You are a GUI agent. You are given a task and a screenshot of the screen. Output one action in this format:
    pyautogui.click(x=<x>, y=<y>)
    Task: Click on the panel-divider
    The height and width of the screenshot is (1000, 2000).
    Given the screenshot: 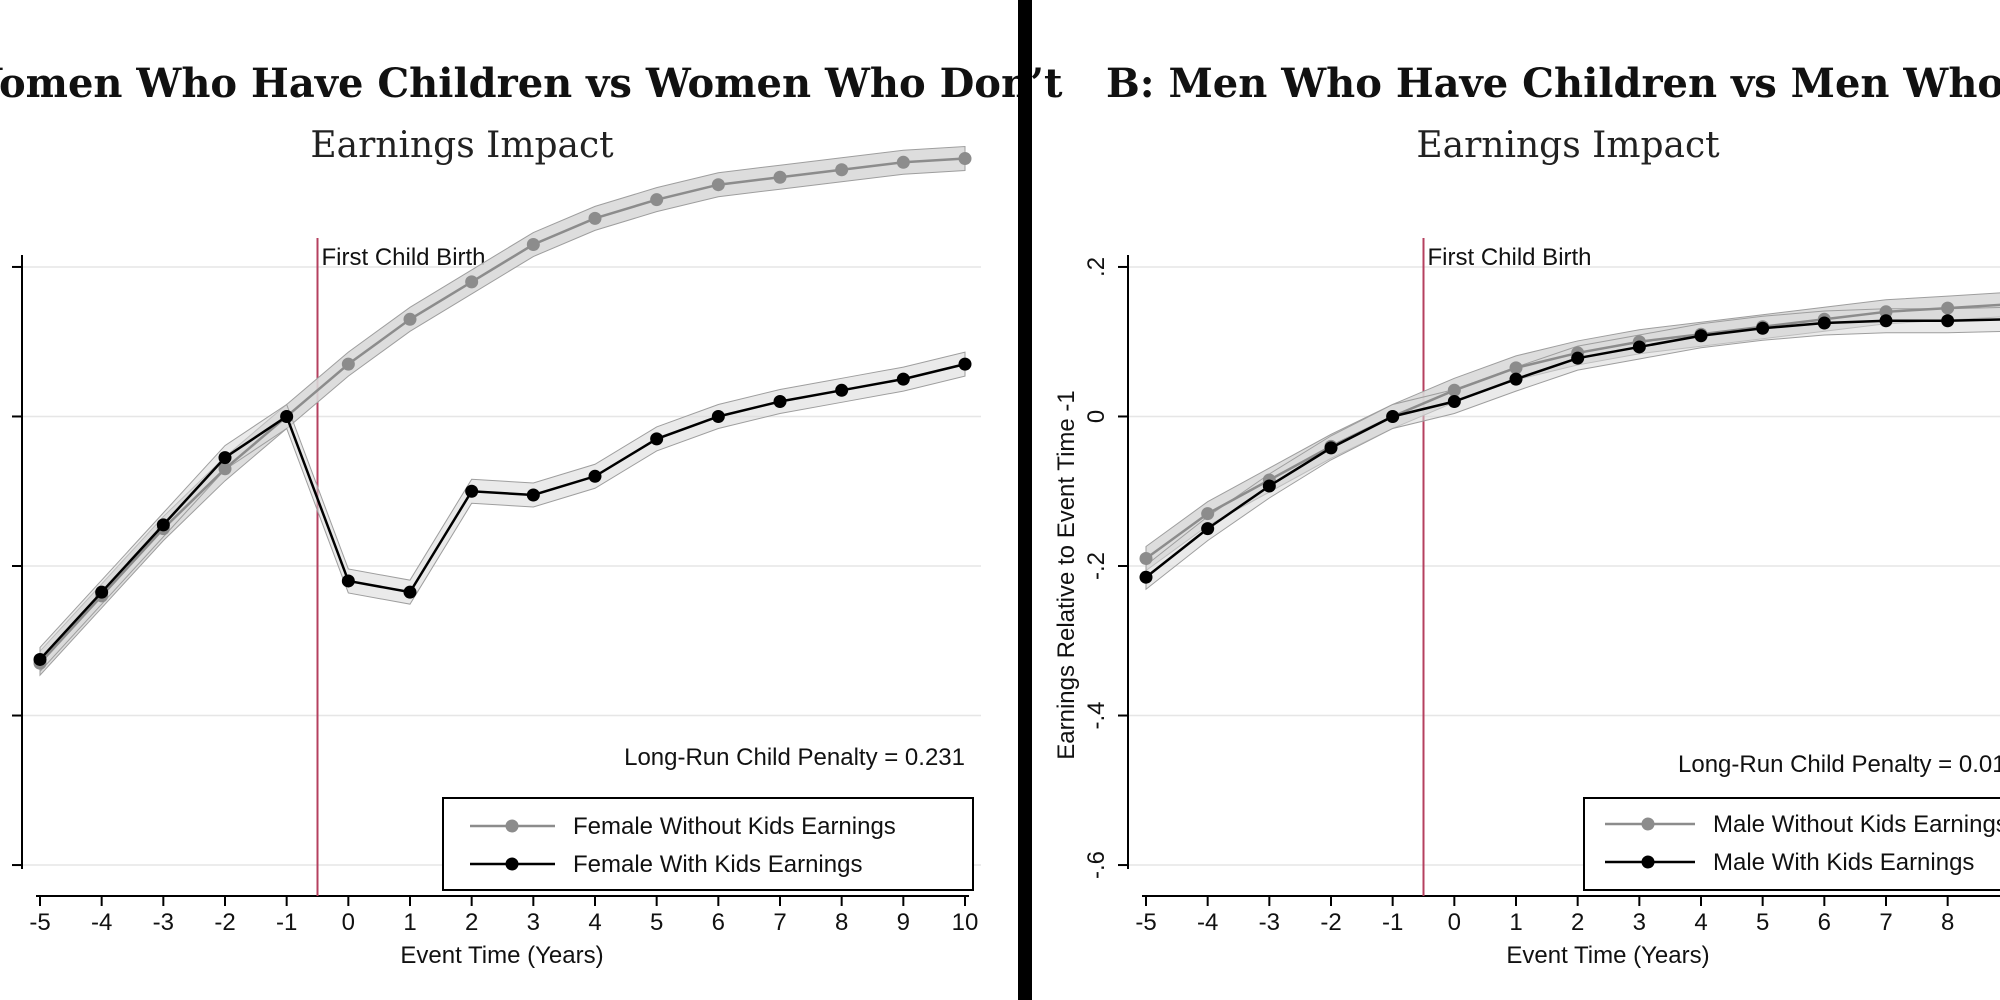 What is the action you would take?
    pyautogui.click(x=1025, y=500)
    